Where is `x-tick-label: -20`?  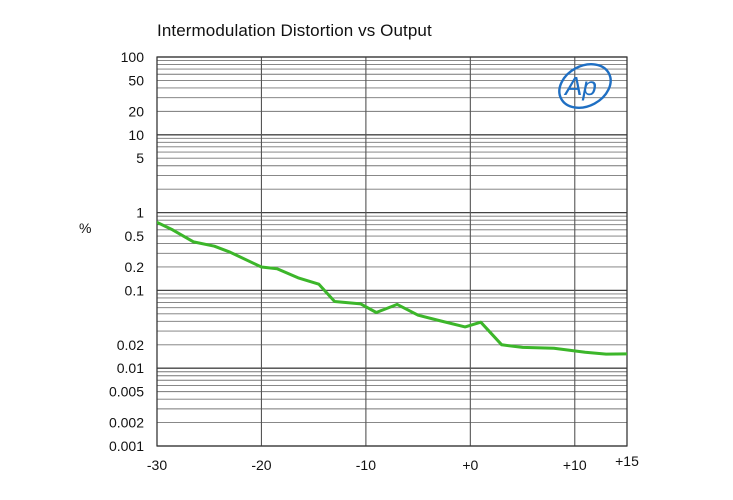 x-tick-label: -20 is located at coordinates (261, 465).